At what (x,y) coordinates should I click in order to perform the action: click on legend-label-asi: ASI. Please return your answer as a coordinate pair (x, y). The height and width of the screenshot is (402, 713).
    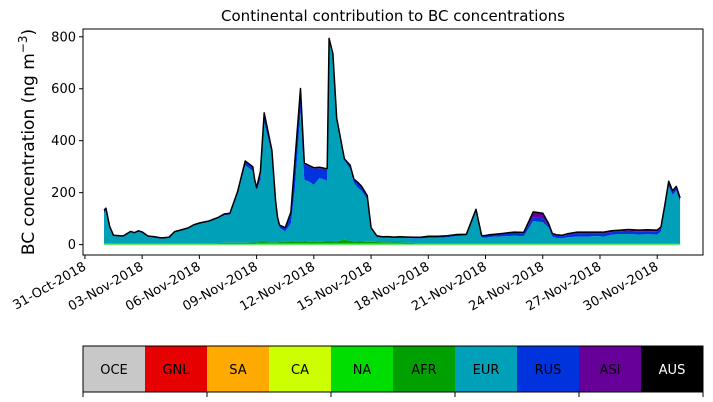
    Looking at the image, I should click on (610, 370).